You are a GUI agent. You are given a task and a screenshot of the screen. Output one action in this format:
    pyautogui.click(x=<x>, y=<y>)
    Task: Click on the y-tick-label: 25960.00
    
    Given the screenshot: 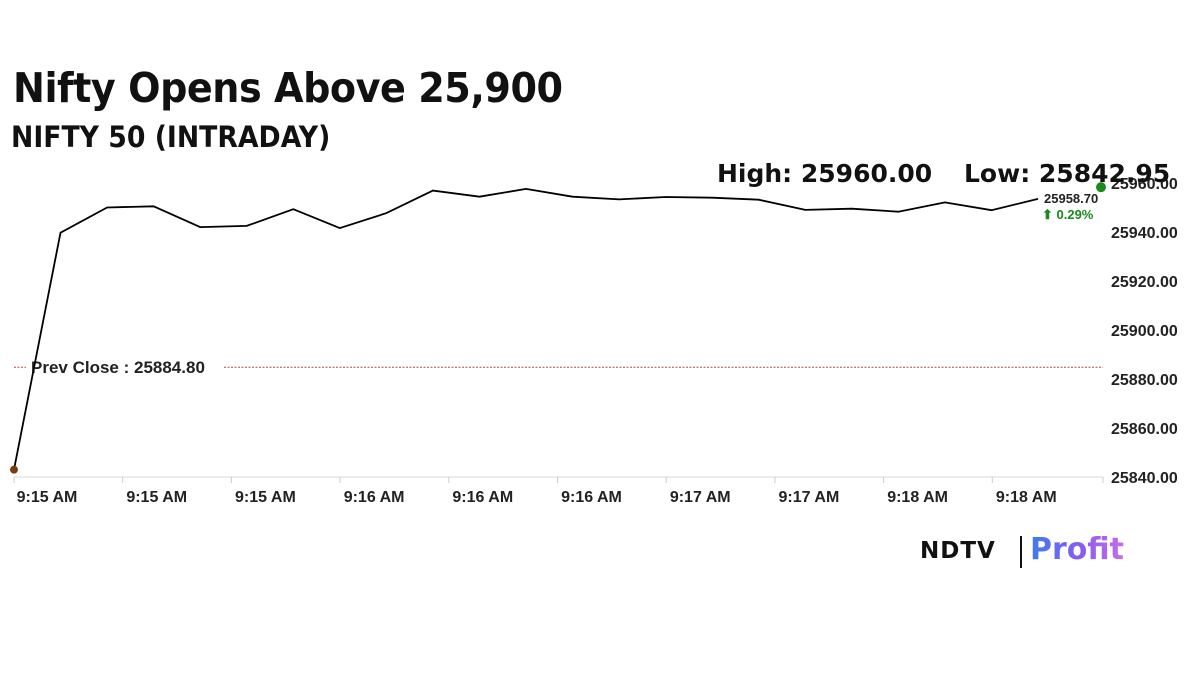 What is the action you would take?
    pyautogui.click(x=1144, y=184)
    